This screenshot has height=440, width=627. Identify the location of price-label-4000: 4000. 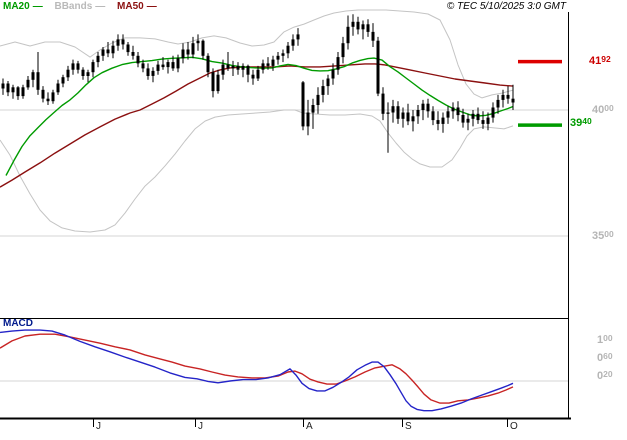
(603, 109).